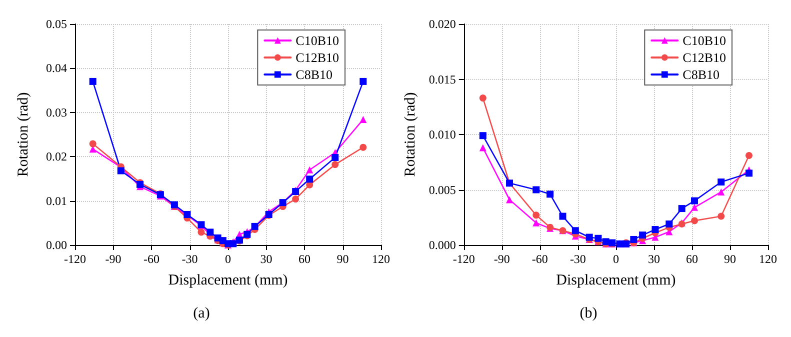  I want to click on y-tick-label: 0.010, so click(442, 135).